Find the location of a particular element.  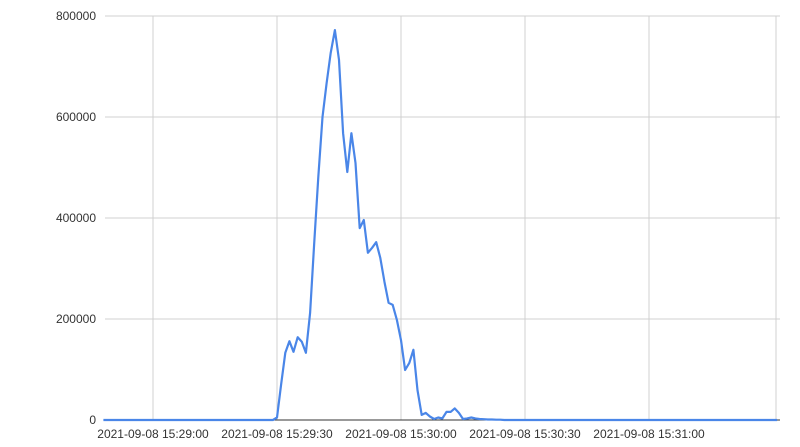

y-axis-ticks: 0 200000 400000 600000 800000 is located at coordinates (76, 218).